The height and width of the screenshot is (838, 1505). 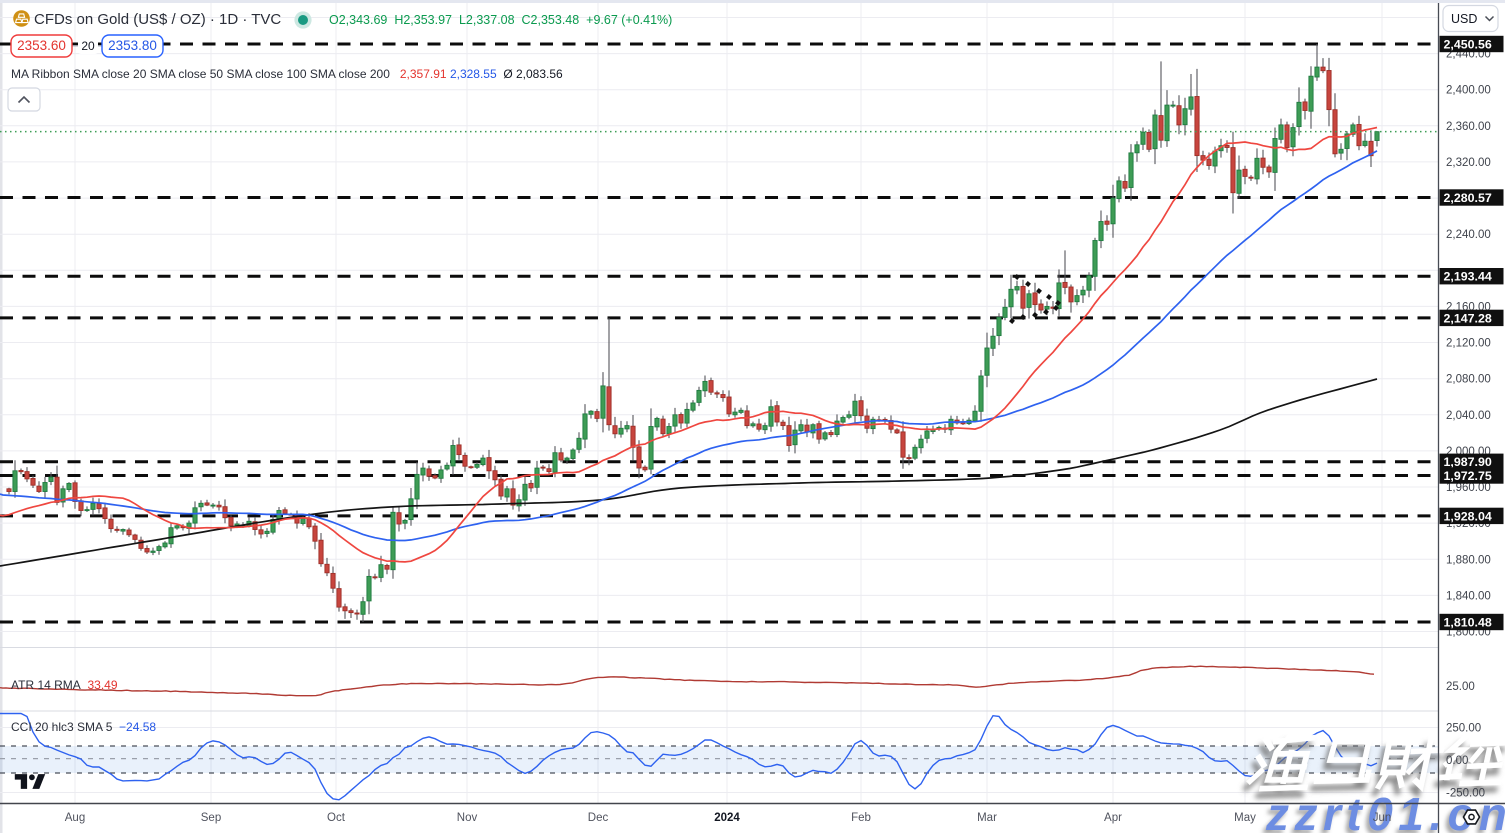 I want to click on svg-text: 20, so click(x=88, y=46).